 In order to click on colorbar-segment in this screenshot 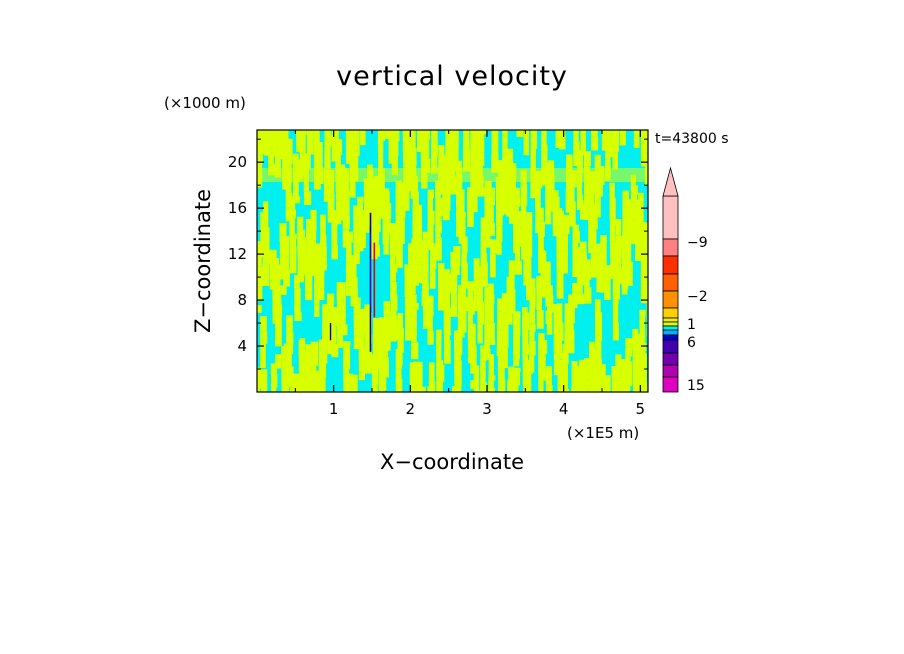, I will do `click(670, 384)`.